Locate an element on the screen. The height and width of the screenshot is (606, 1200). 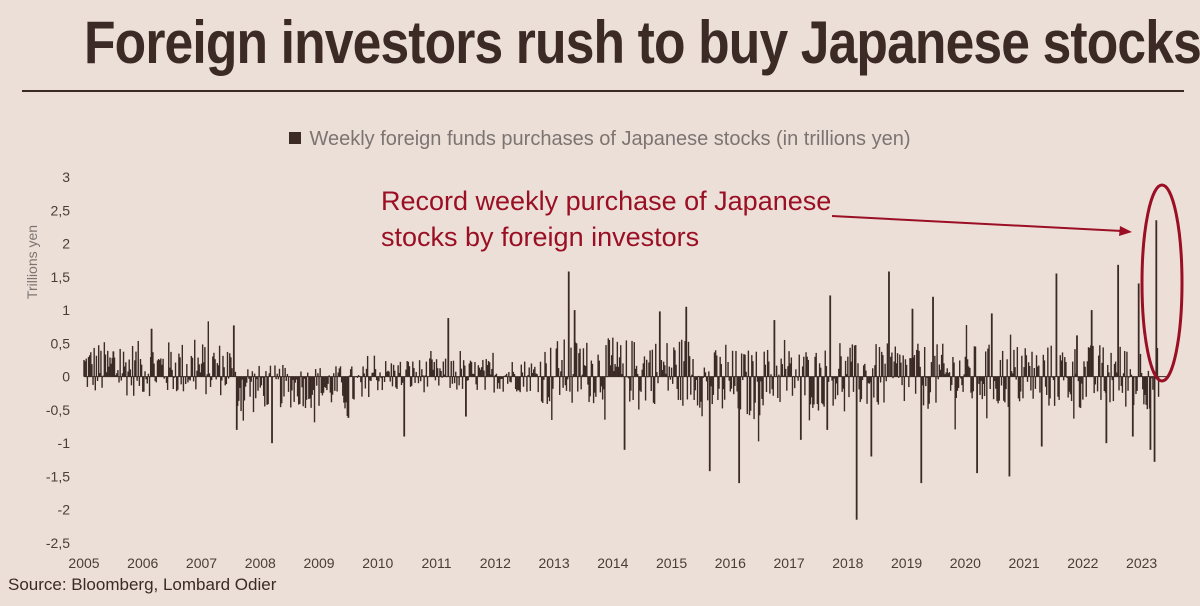
x-tick-label: 2017 is located at coordinates (789, 563).